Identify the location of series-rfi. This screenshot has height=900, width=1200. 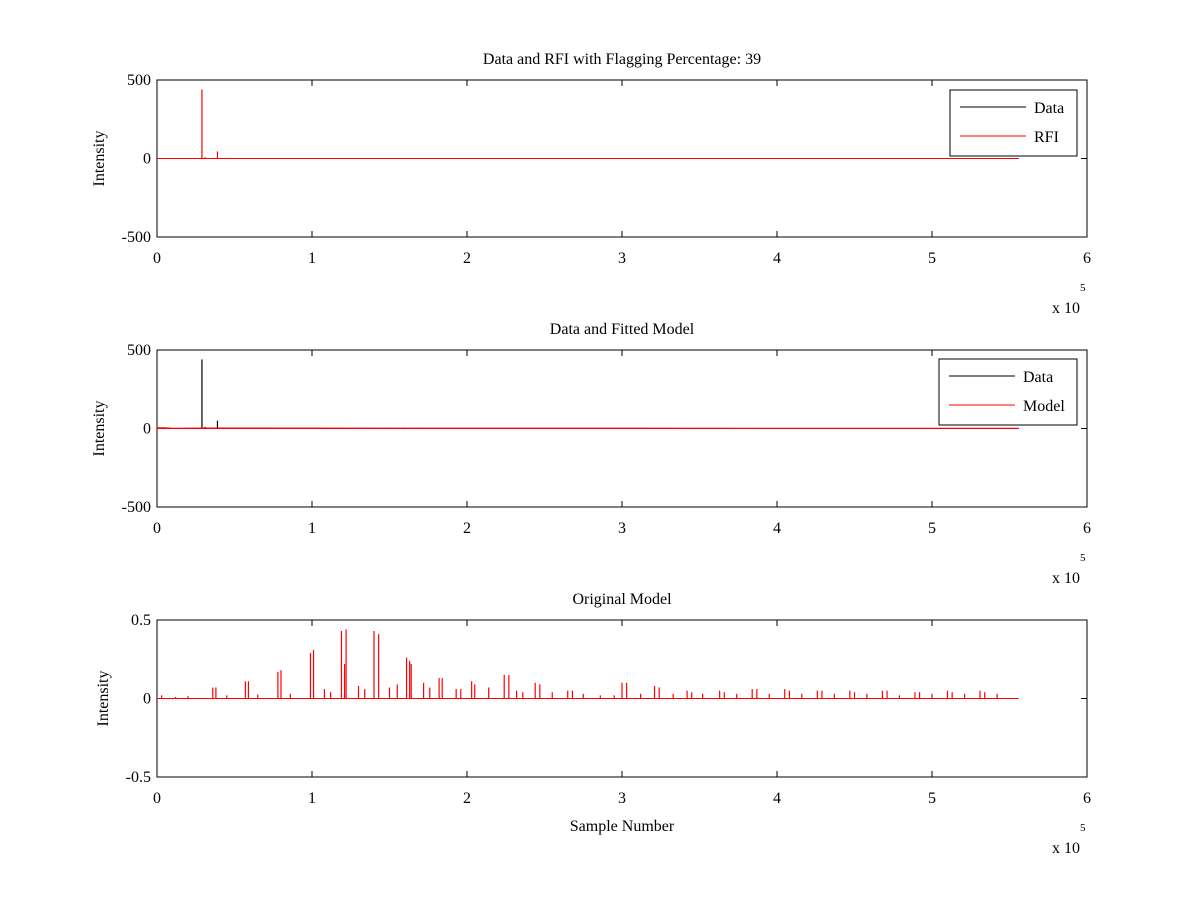
(588, 124).